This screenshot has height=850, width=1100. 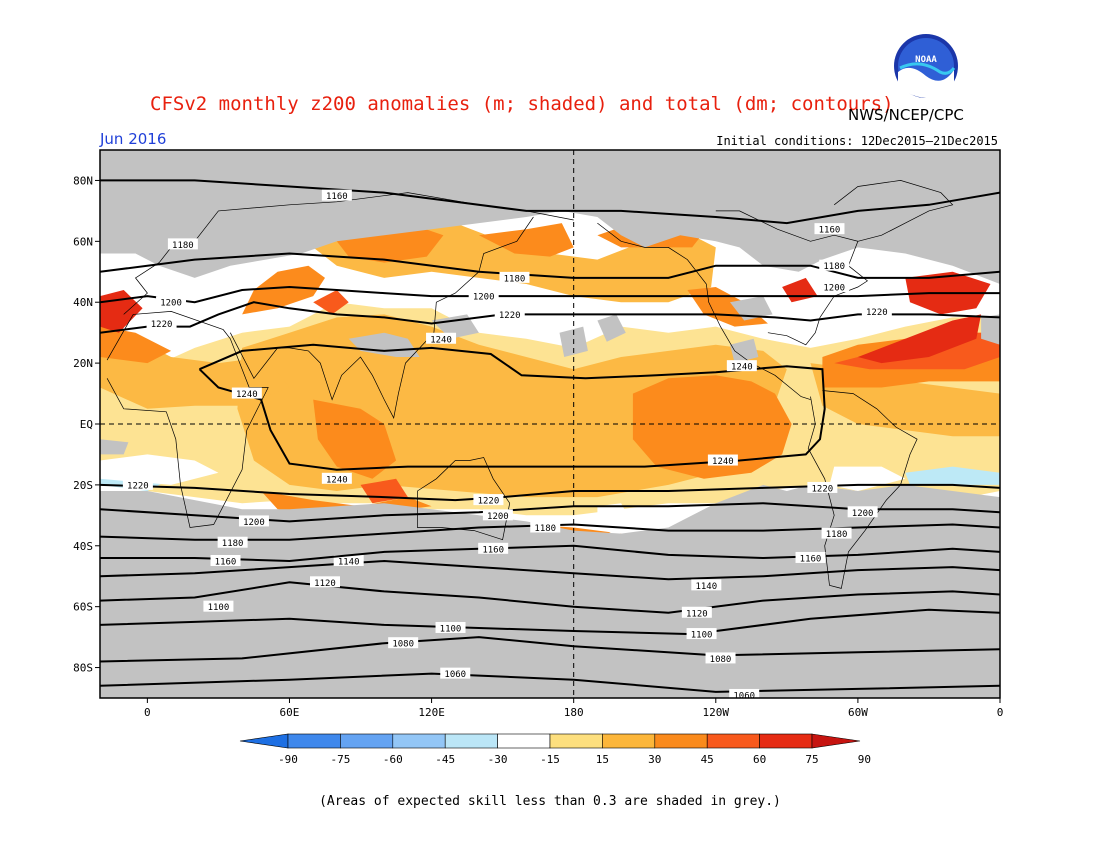 What do you see at coordinates (926, 60) in the screenshot?
I see `logo-text: NOAA` at bounding box center [926, 60].